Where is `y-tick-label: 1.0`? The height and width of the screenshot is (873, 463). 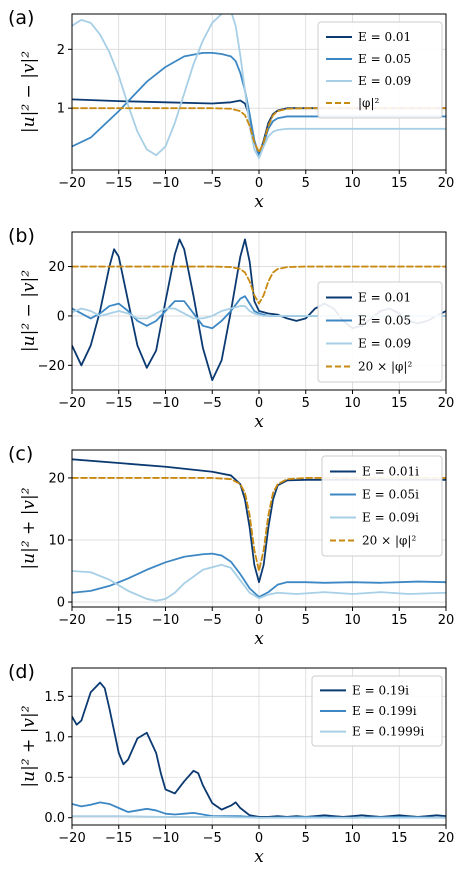 y-tick-label: 1.0 is located at coordinates (54, 737).